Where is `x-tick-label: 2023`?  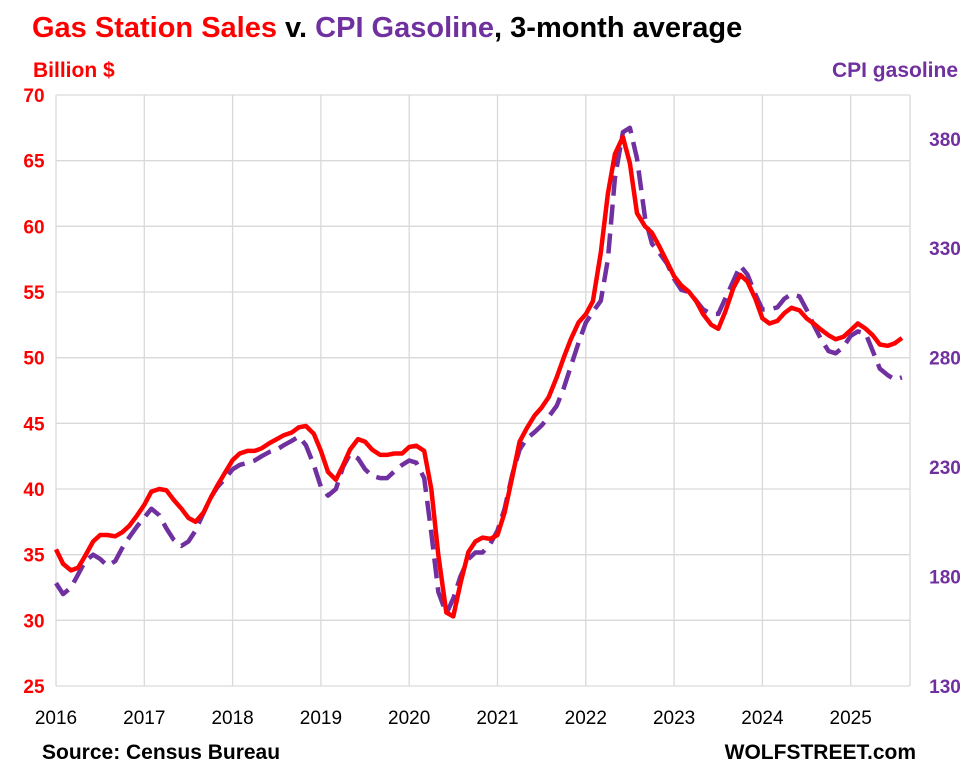
x-tick-label: 2023 is located at coordinates (674, 718).